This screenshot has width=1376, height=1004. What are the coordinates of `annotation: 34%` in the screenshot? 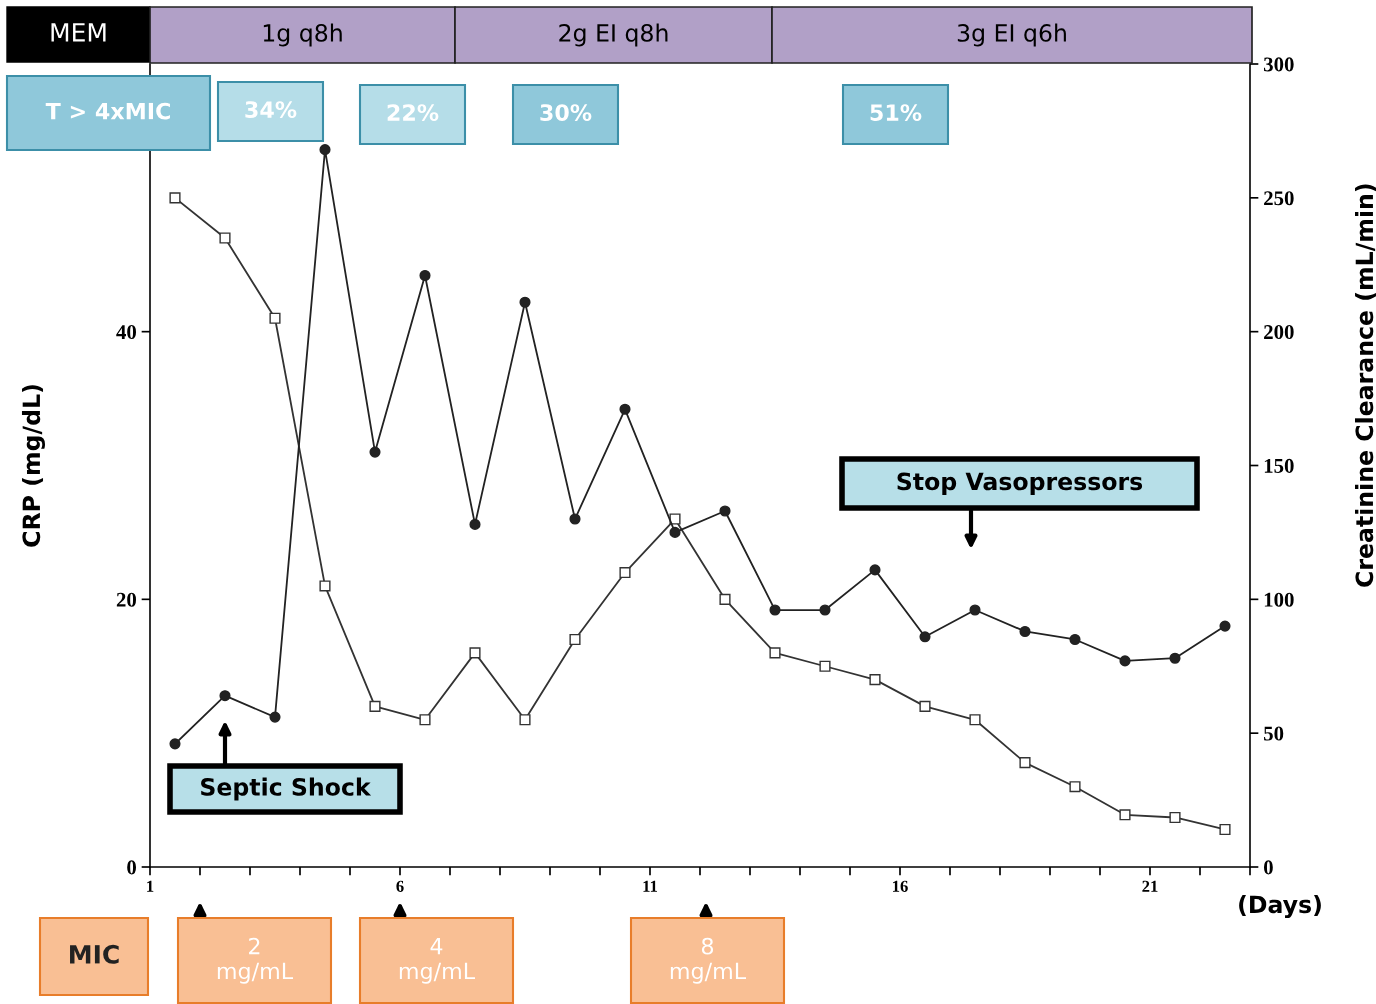 It's located at (271, 109).